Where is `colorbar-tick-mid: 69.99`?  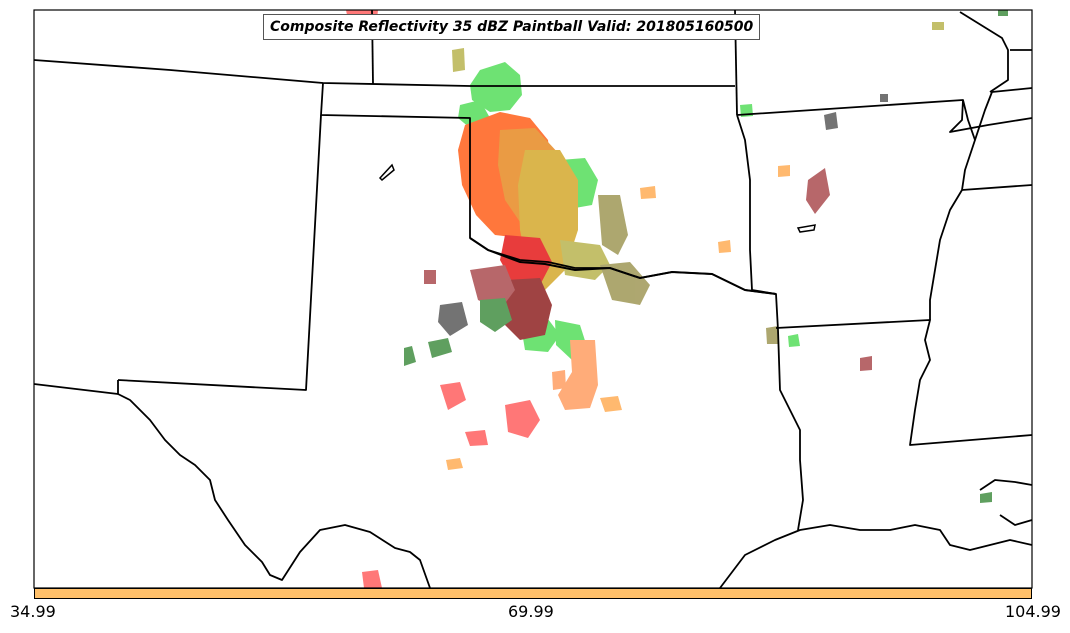 colorbar-tick-mid: 69.99 is located at coordinates (531, 611).